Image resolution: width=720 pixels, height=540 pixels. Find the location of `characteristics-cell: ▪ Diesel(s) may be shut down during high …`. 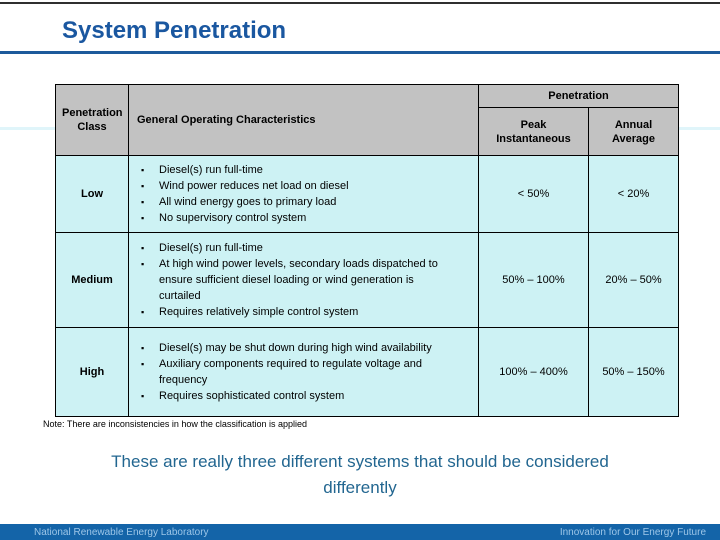

characteristics-cell: ▪ Diesel(s) may be shut down during high … is located at coordinates (303, 372).